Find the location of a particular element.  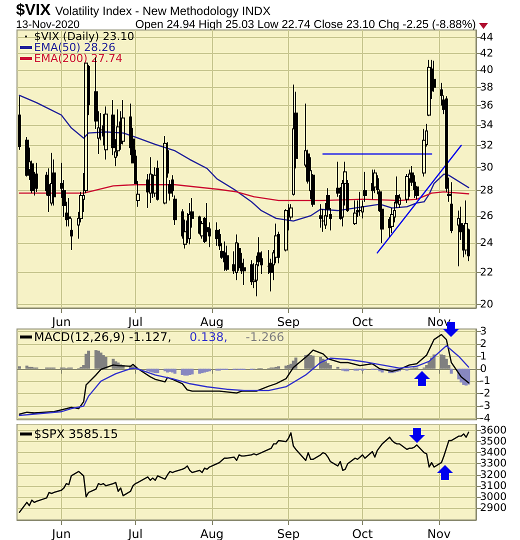

y-tick-label: 24 is located at coordinates (487, 242).